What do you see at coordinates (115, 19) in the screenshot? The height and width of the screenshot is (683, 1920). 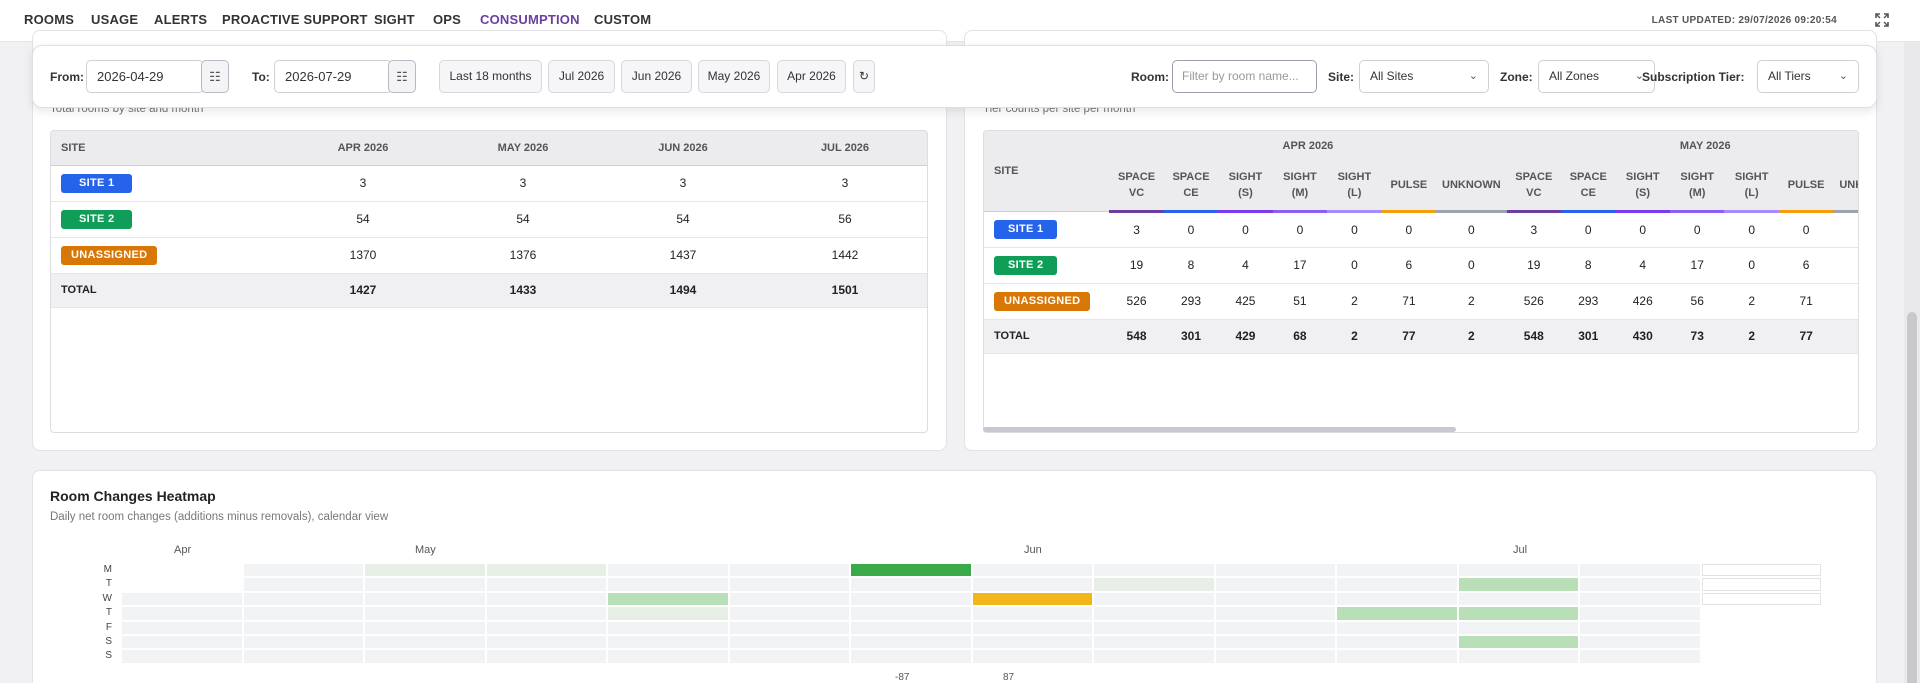 I see `tab-usage: USAGE` at bounding box center [115, 19].